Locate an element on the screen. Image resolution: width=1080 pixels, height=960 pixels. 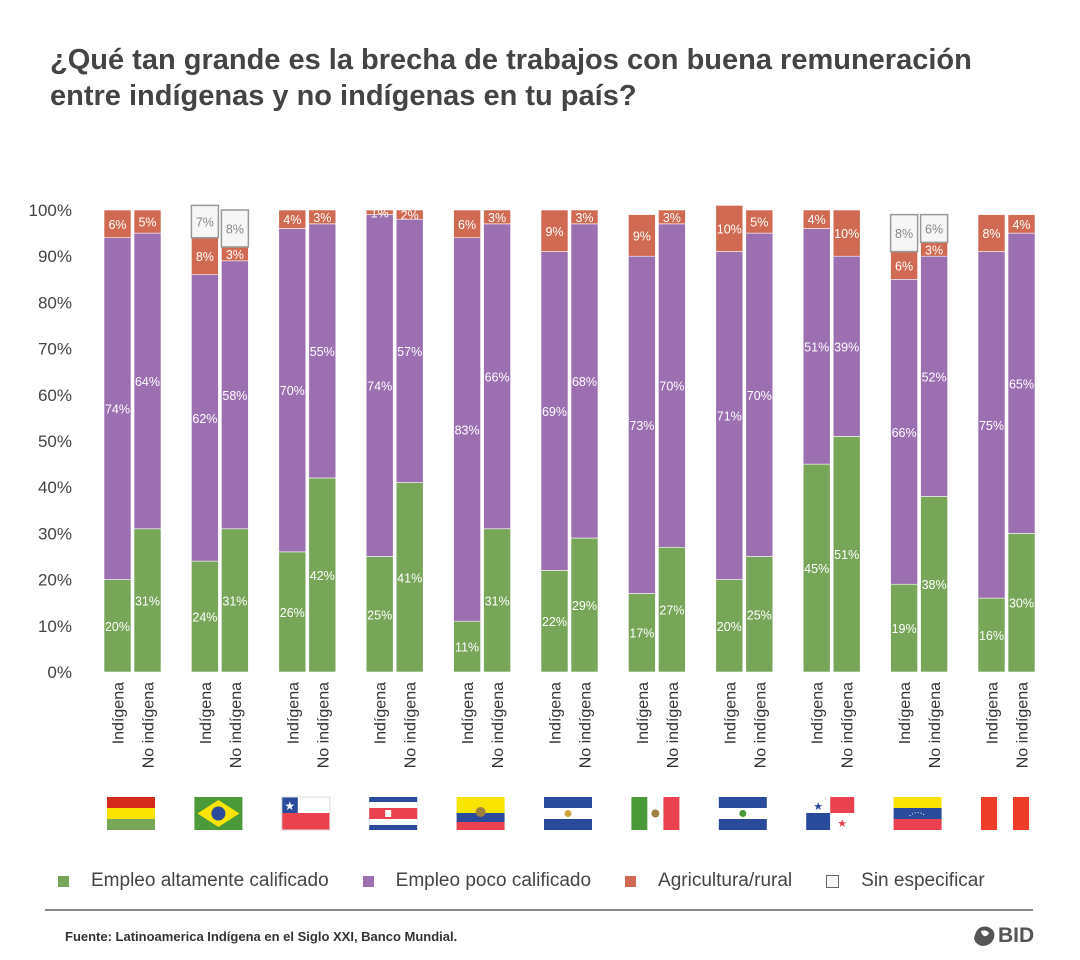
data-label: 2% is located at coordinates (410, 216).